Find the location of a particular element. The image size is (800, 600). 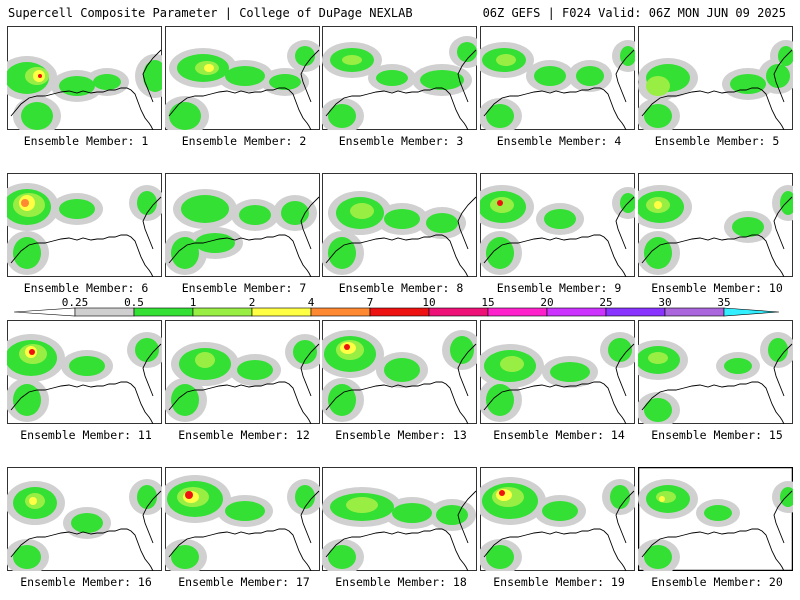

member-label: Ensemble Member: 7 is located at coordinates (244, 288).